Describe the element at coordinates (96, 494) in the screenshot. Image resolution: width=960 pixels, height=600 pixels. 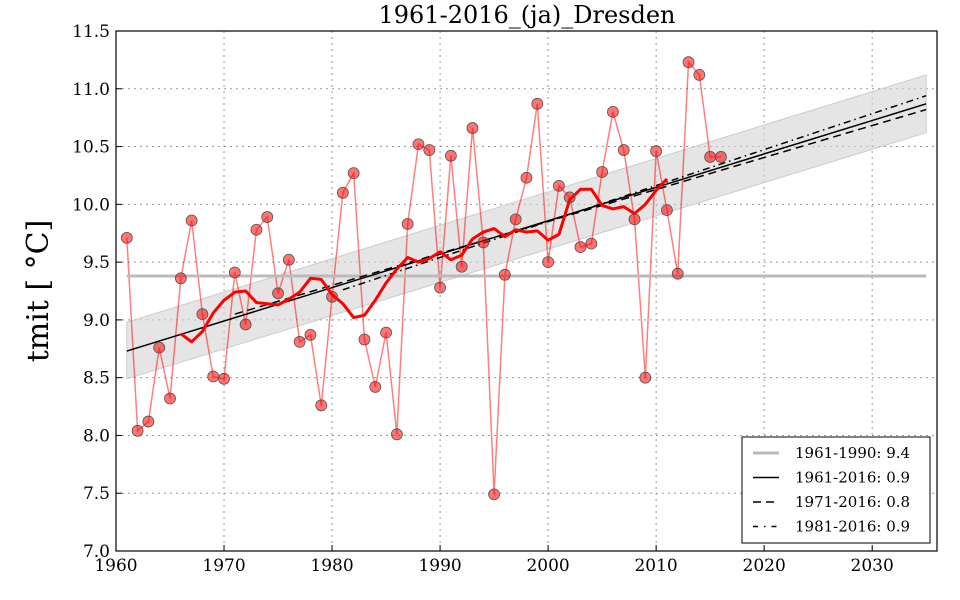
I see `y-tick-label: 7.5` at that location.